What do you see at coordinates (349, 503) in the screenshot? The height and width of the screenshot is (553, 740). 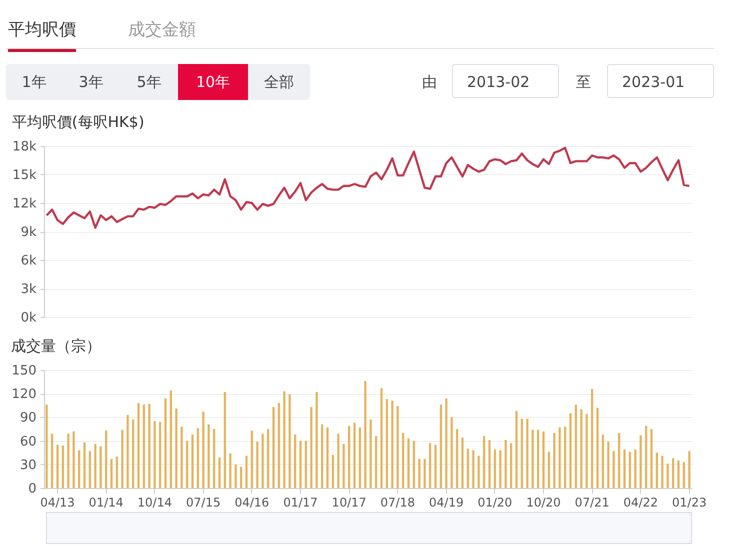 I see `x-tick-label: 10/17` at bounding box center [349, 503].